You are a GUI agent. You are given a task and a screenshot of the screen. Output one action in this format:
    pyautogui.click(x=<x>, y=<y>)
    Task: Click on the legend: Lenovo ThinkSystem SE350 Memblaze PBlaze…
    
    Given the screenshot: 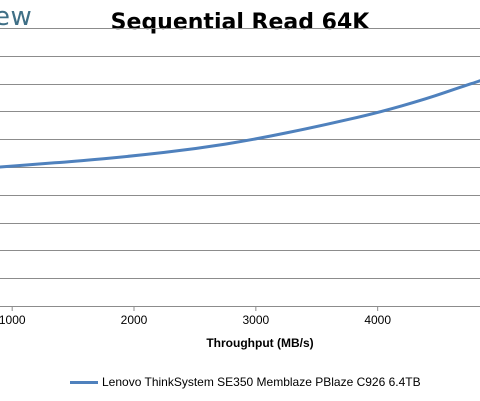 What is the action you would take?
    pyautogui.click(x=245, y=382)
    